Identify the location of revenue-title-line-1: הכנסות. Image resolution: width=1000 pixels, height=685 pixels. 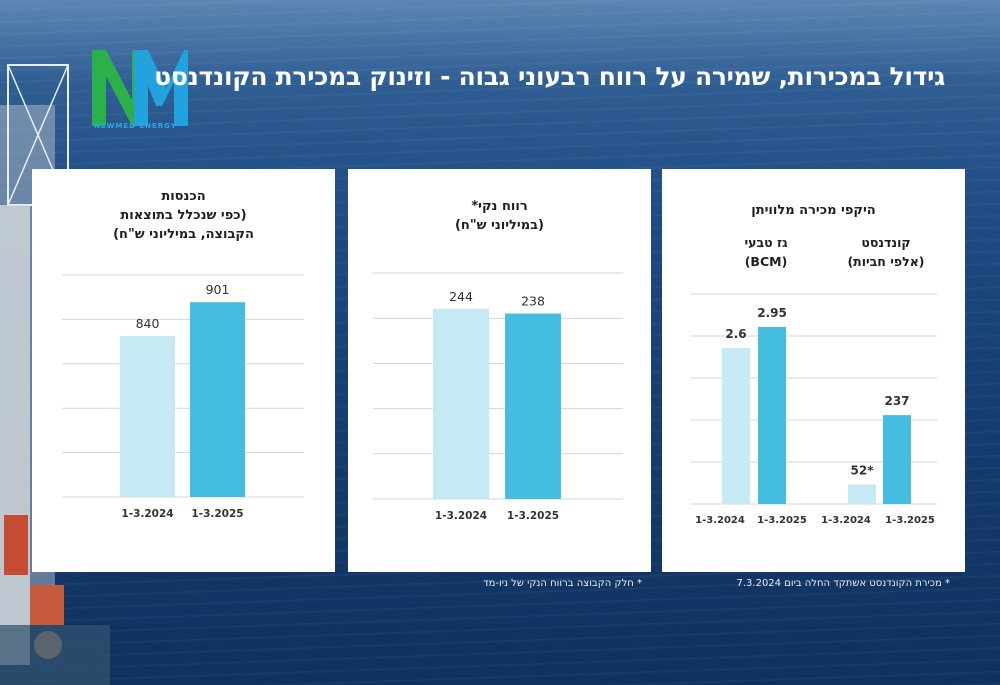
(183, 196).